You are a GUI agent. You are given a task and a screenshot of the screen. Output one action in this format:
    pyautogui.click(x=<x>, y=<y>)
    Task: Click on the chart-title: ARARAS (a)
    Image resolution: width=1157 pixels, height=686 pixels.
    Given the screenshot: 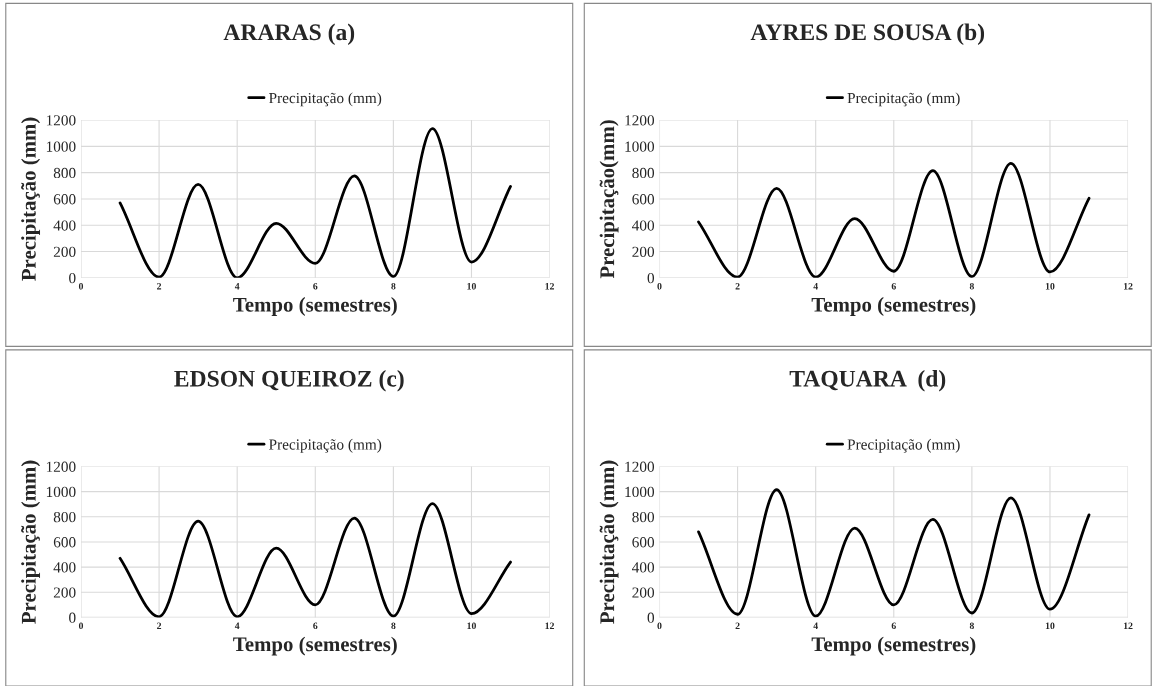 What is the action you would take?
    pyautogui.click(x=289, y=34)
    